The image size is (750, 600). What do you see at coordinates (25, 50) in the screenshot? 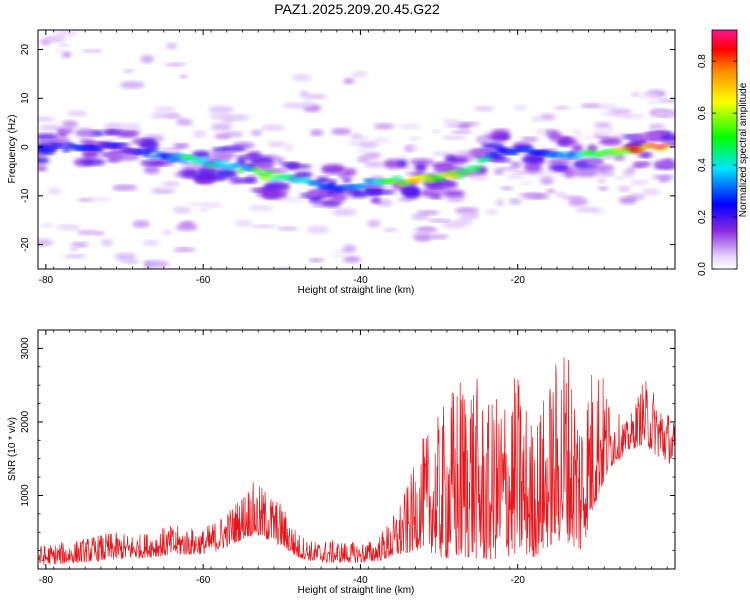
I see `y-tick-label: 20` at bounding box center [25, 50].